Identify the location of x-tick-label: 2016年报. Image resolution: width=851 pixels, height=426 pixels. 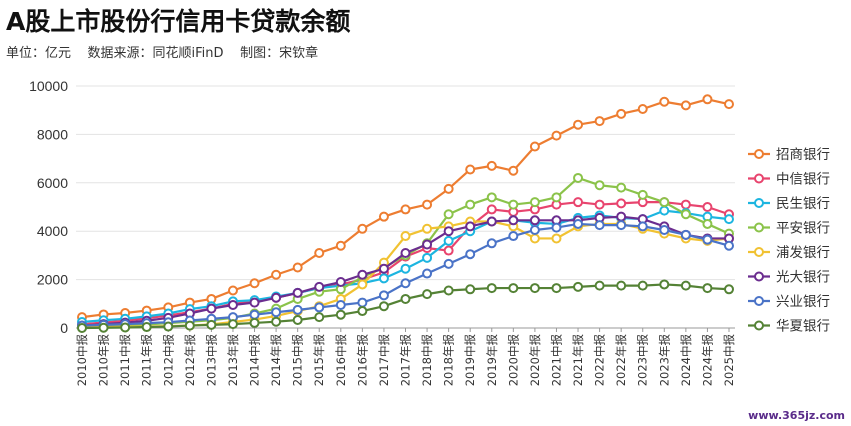
(362, 360).